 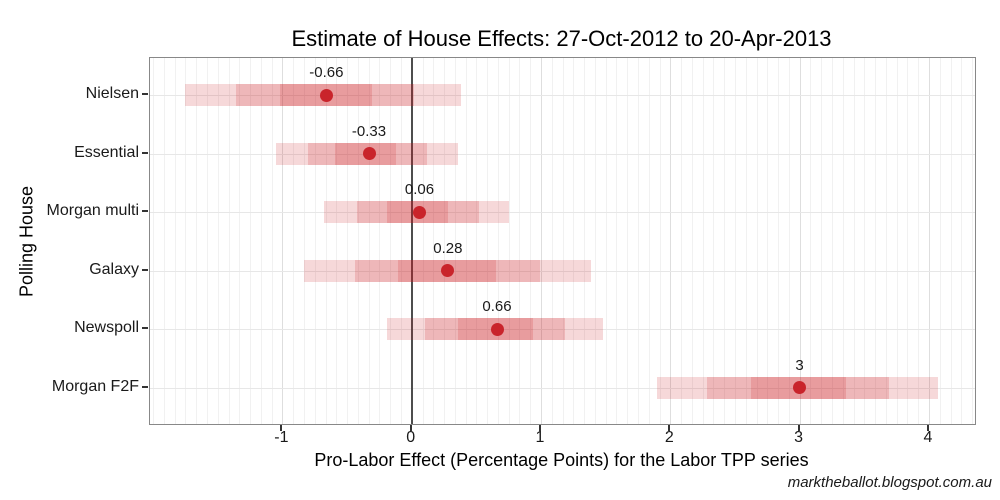 What do you see at coordinates (799, 365) in the screenshot?
I see `estimate-label: 3` at bounding box center [799, 365].